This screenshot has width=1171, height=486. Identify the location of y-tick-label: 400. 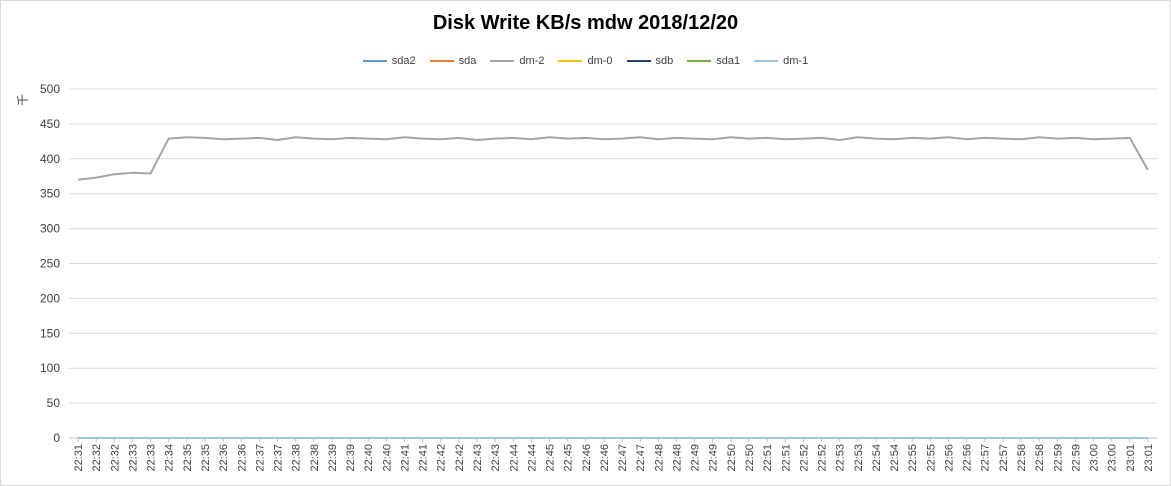
(50, 159).